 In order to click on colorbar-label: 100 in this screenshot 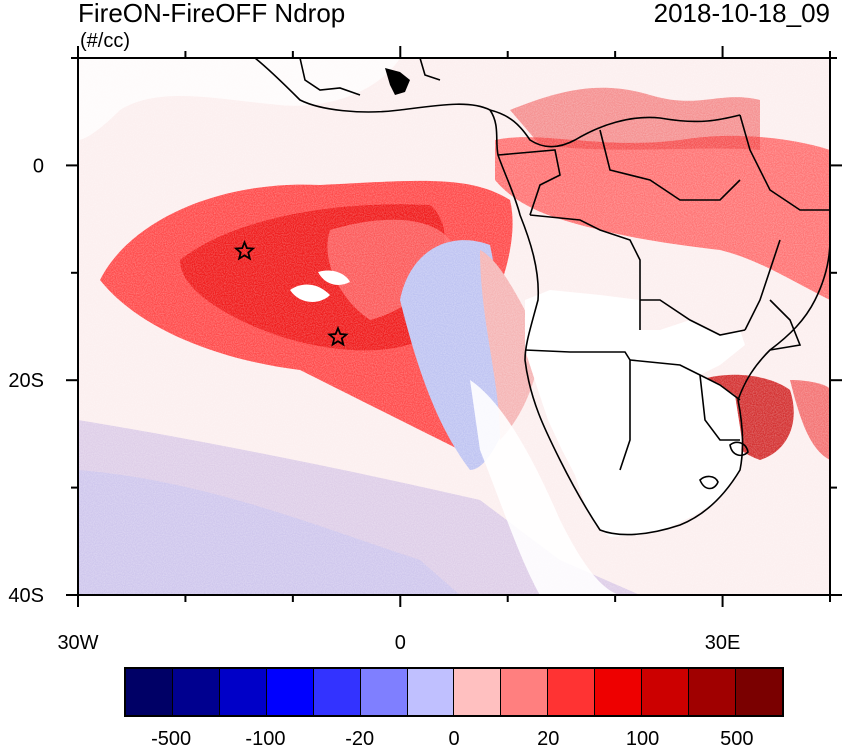, I will do `click(642, 739)`.